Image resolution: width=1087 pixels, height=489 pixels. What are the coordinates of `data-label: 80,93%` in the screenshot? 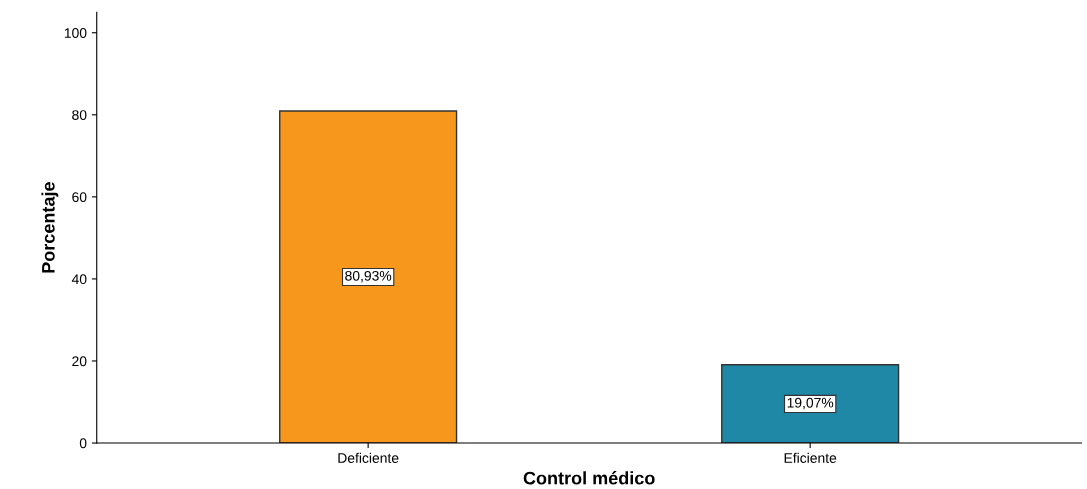 It's located at (368, 276).